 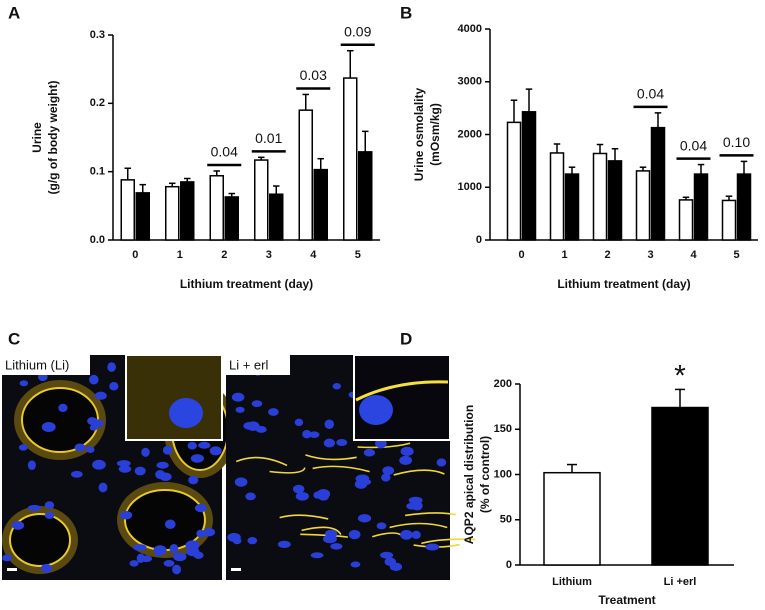 I want to click on y-tick-label: 200, so click(x=503, y=384).